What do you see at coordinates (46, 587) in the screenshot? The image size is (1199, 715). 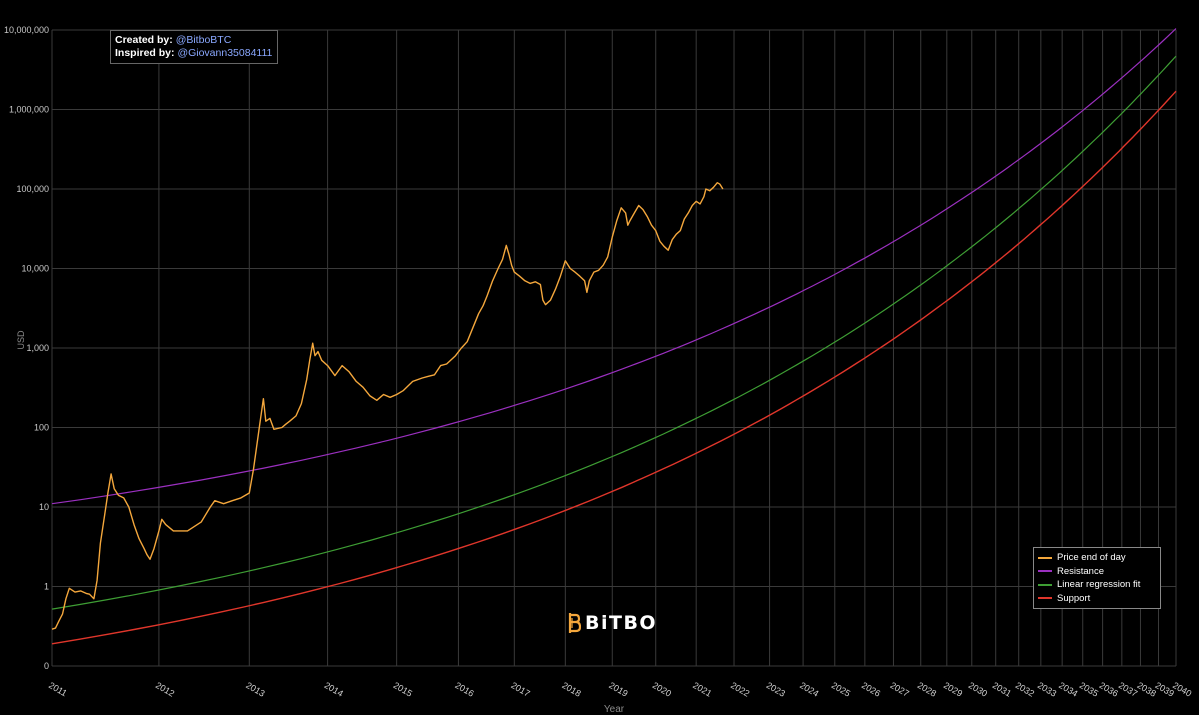 I see `y-tick-label: 1` at bounding box center [46, 587].